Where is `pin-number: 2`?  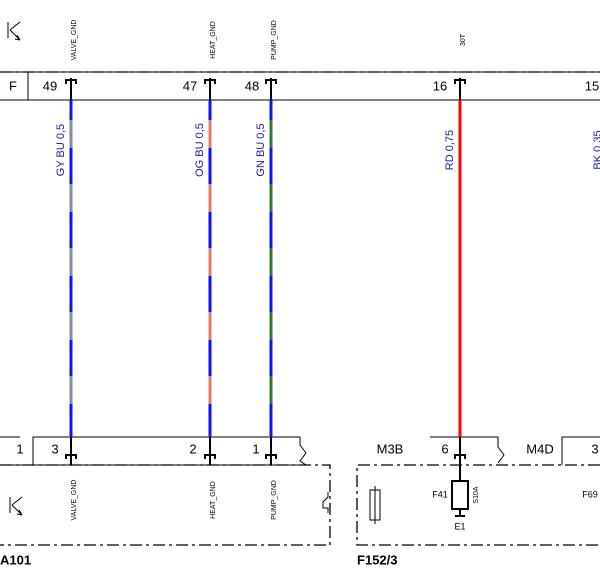
pin-number: 2 is located at coordinates (192, 448).